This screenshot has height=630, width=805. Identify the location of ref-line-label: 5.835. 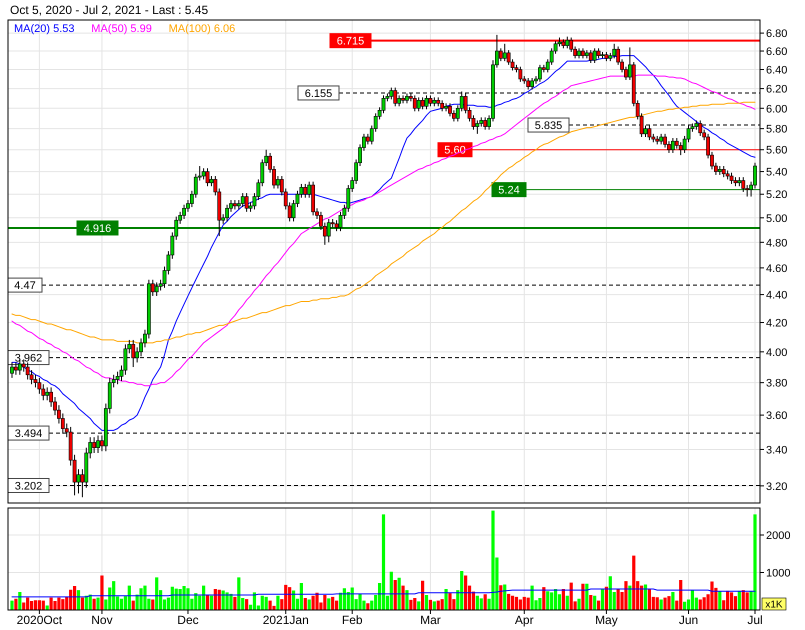
(548, 126).